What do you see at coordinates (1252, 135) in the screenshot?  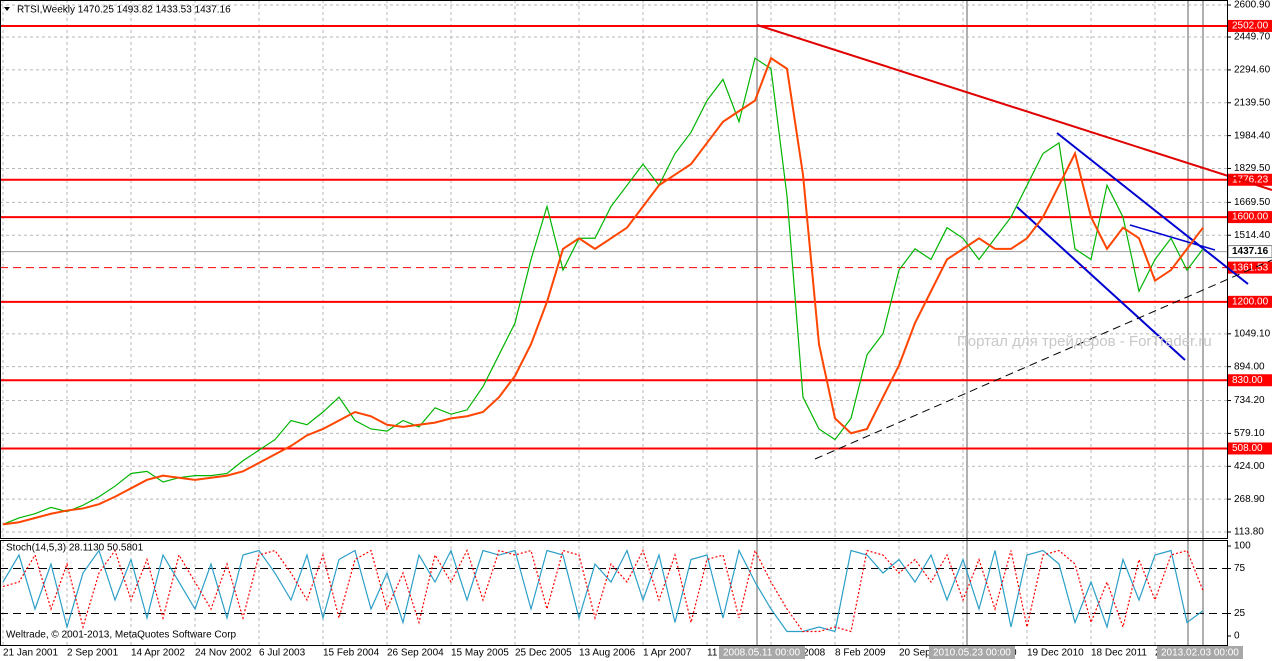 I see `y-tick-label: 1984.40` at bounding box center [1252, 135].